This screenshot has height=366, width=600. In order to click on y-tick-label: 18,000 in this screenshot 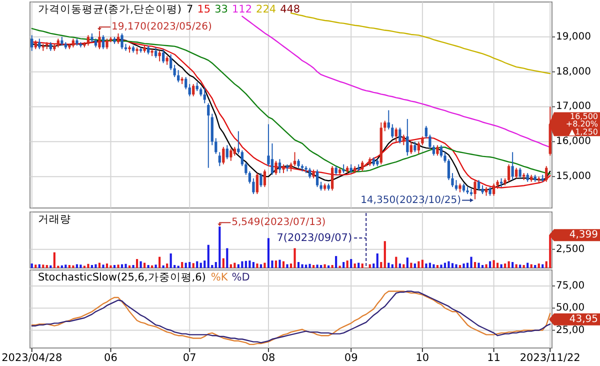, I will do `click(573, 72)`.